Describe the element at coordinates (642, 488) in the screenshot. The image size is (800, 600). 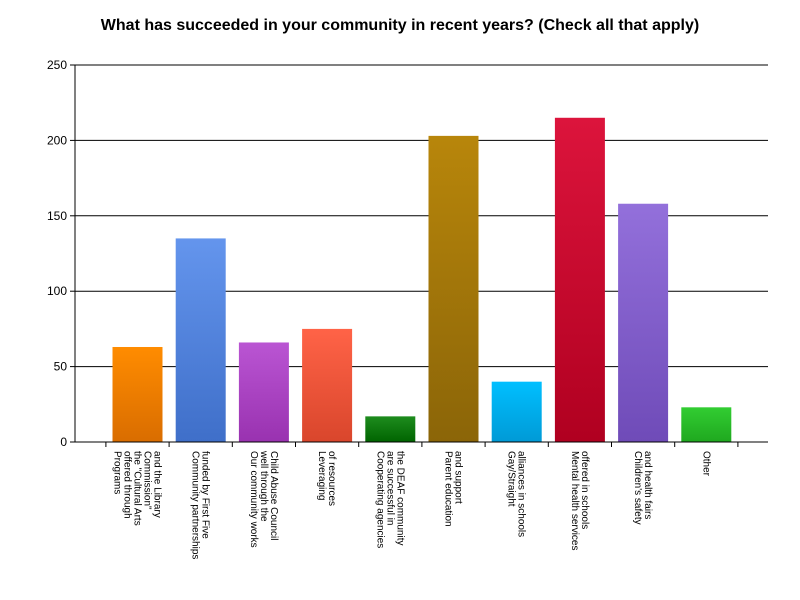
I see `x-tick-label: Children's safetyand health fairs` at that location.